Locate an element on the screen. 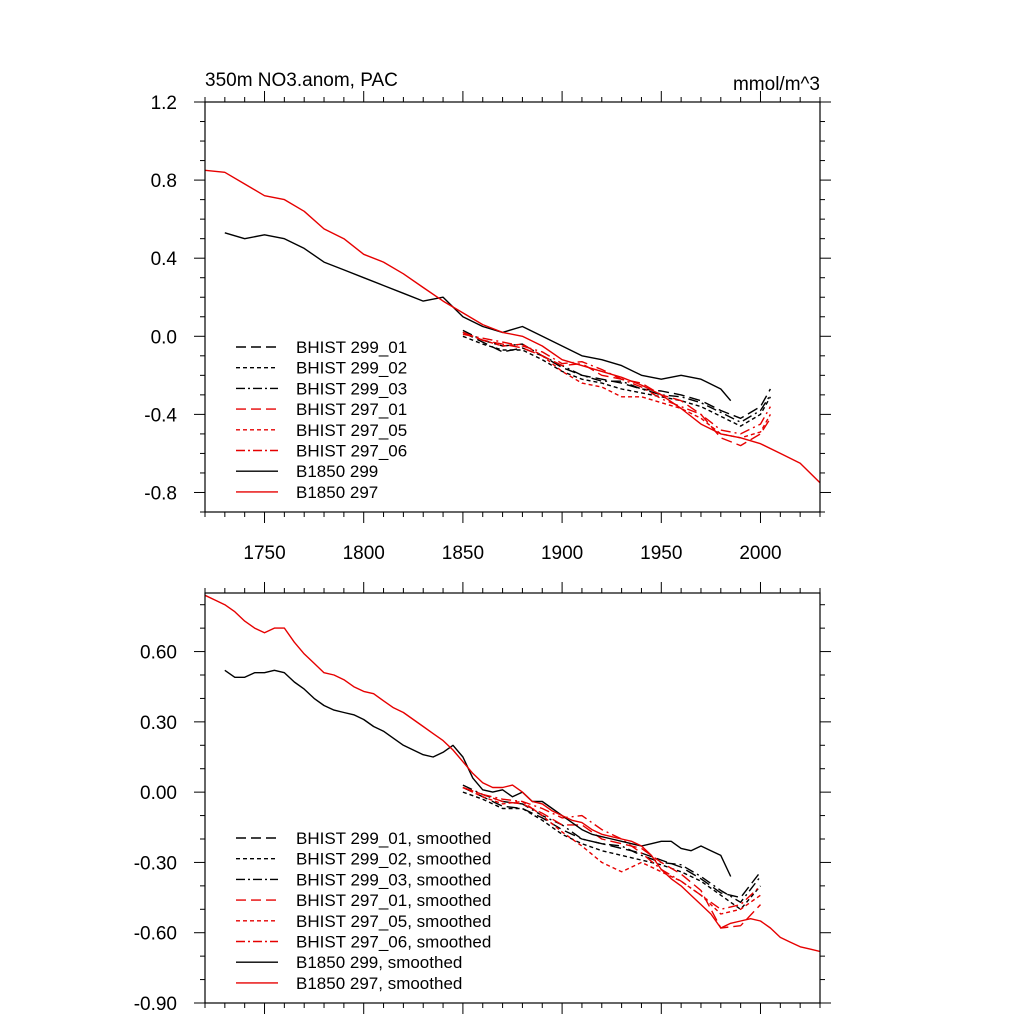 This screenshot has width=1024, height=1024. y-tick-label: 0.4 is located at coordinates (164, 259).